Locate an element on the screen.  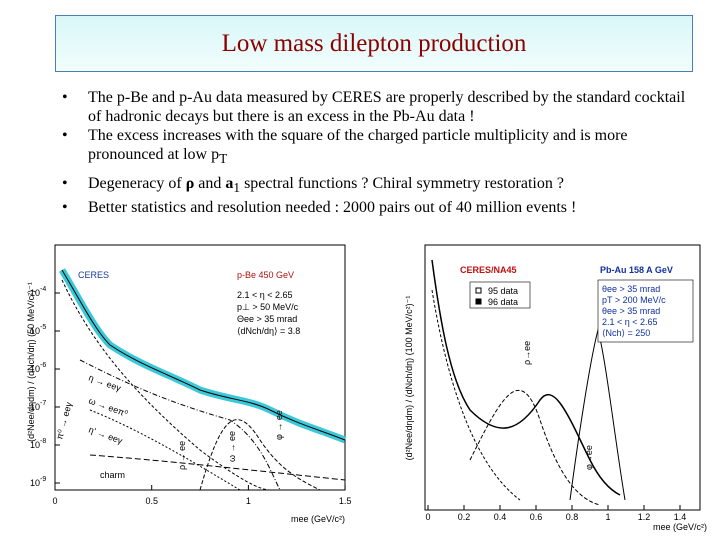
y-axis-label: (d²Nee/dηdm) / (dNch/dη) (50 MeV/c²)⁻¹ is located at coordinates (31, 362).